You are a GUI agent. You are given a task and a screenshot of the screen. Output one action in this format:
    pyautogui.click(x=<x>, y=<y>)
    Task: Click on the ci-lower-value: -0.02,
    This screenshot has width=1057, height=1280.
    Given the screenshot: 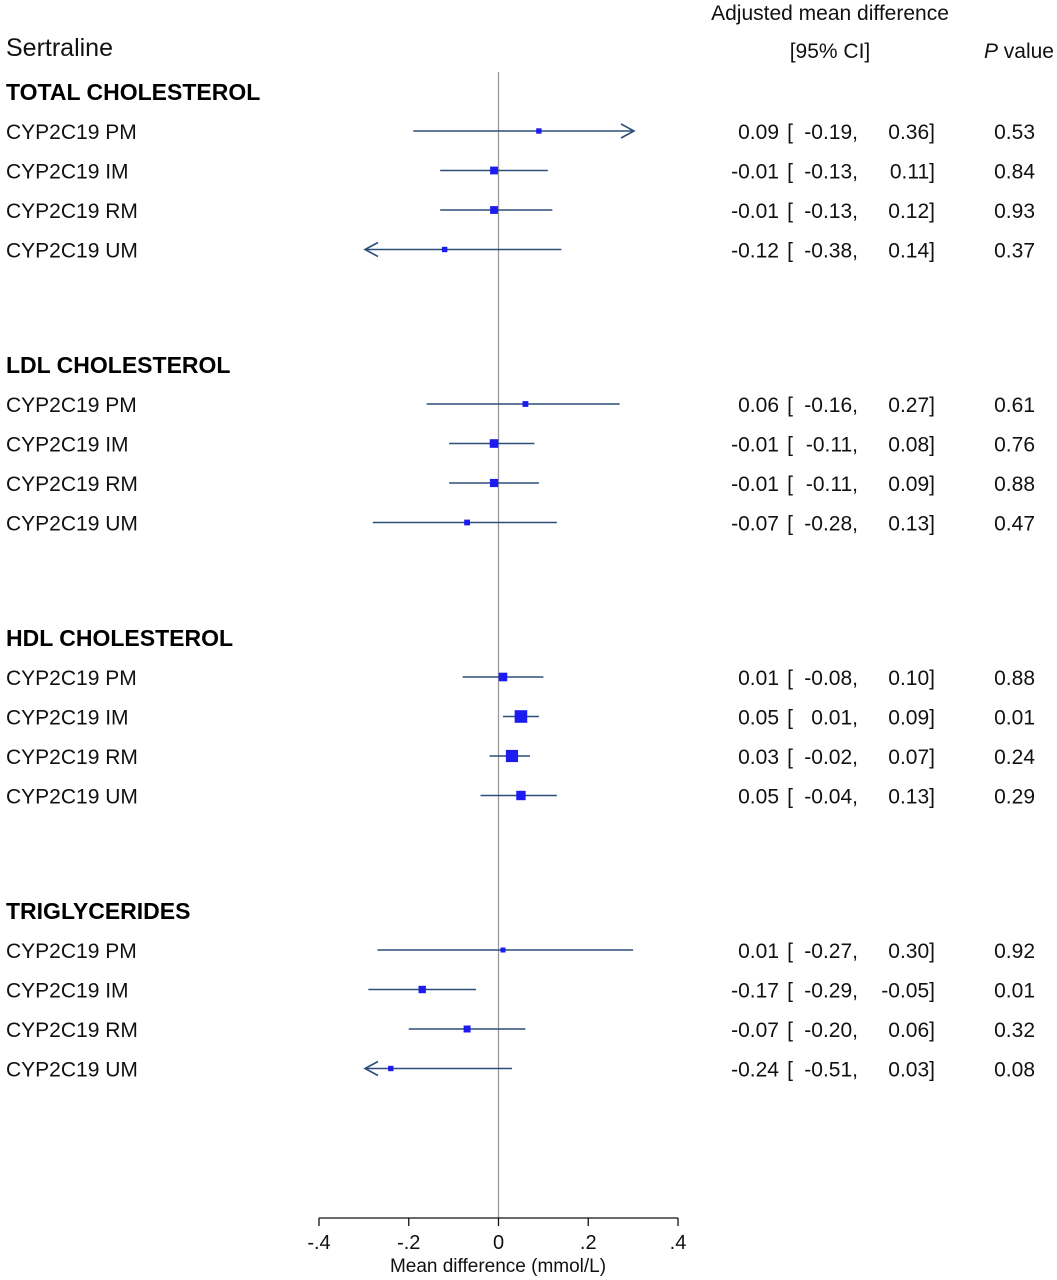 What is the action you would take?
    pyautogui.click(x=831, y=757)
    